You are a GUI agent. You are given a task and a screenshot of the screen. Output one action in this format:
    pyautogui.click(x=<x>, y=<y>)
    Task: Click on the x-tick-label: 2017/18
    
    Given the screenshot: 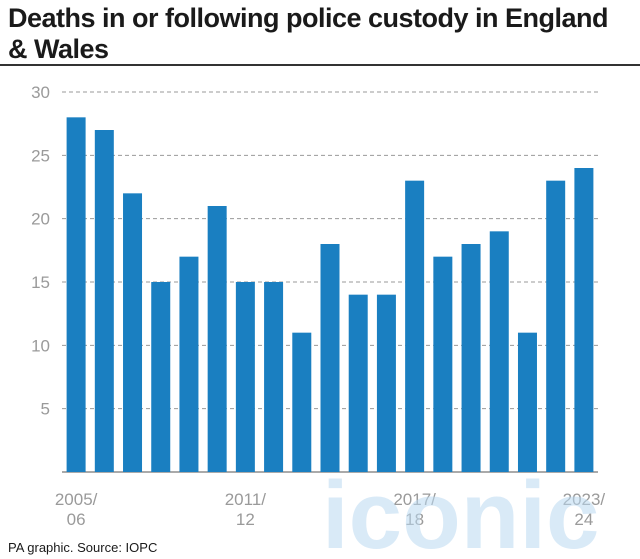 What is the action you would take?
    pyautogui.click(x=414, y=509)
    